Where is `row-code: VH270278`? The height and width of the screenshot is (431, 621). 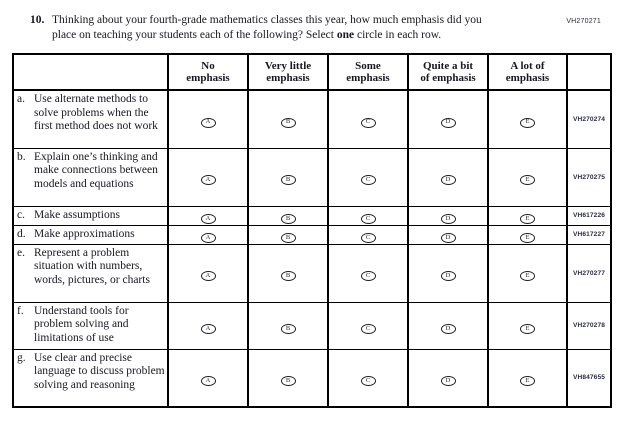 row-code: VH270278 is located at coordinates (589, 325).